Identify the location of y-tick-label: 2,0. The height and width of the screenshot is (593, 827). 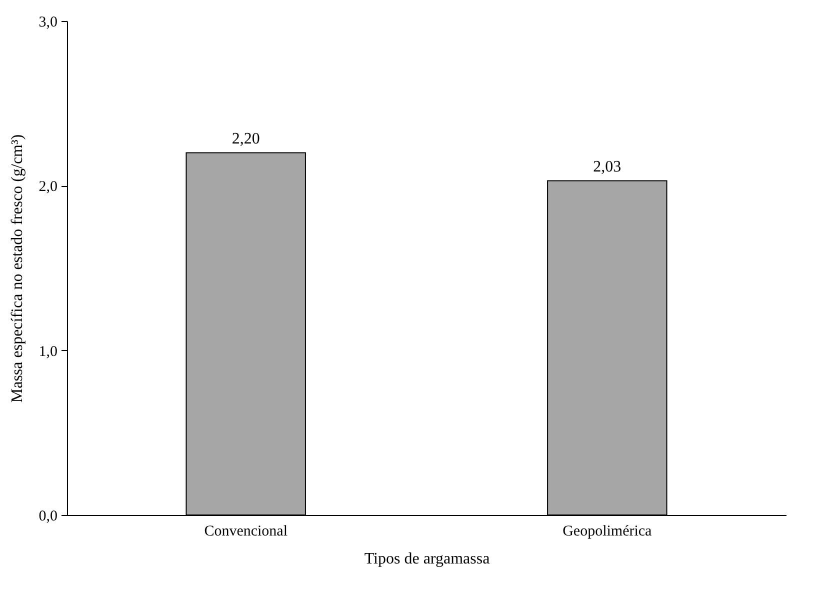
(48, 187).